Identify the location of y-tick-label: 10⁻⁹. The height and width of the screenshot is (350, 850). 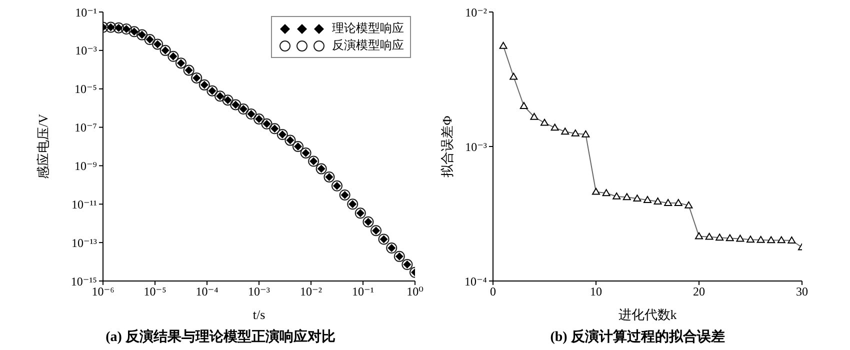
(85, 165).